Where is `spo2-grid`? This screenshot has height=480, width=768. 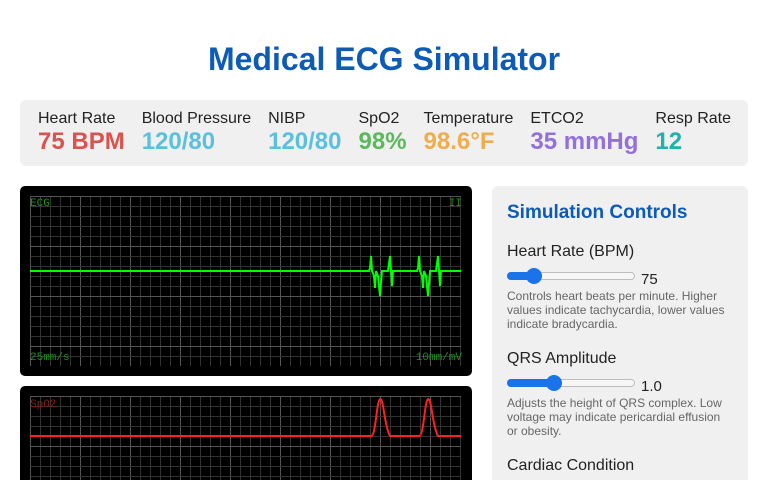
spo2-grid is located at coordinates (245, 438).